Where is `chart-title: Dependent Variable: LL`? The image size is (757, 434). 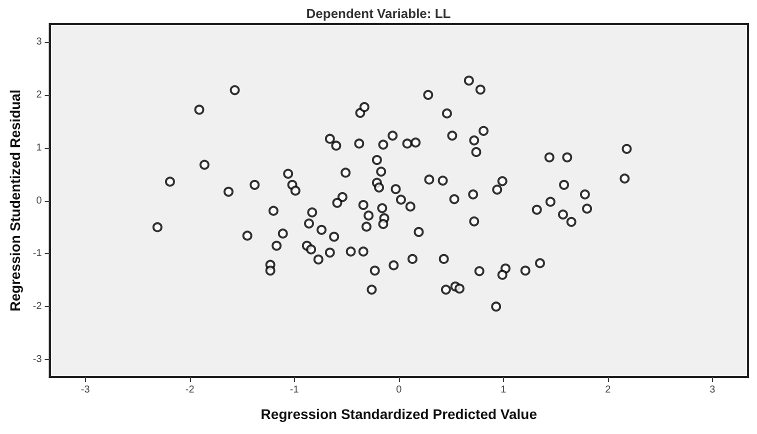
chart-title: Dependent Variable: LL is located at coordinates (378, 13).